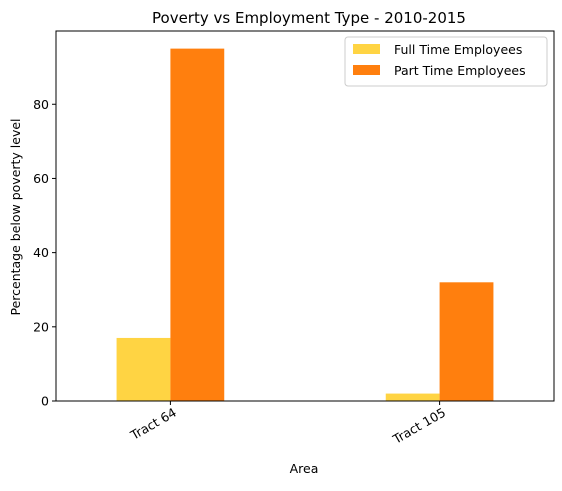  What do you see at coordinates (309, 18) in the screenshot?
I see `chart-title: Poverty vs Employment Type - 2010-2015` at bounding box center [309, 18].